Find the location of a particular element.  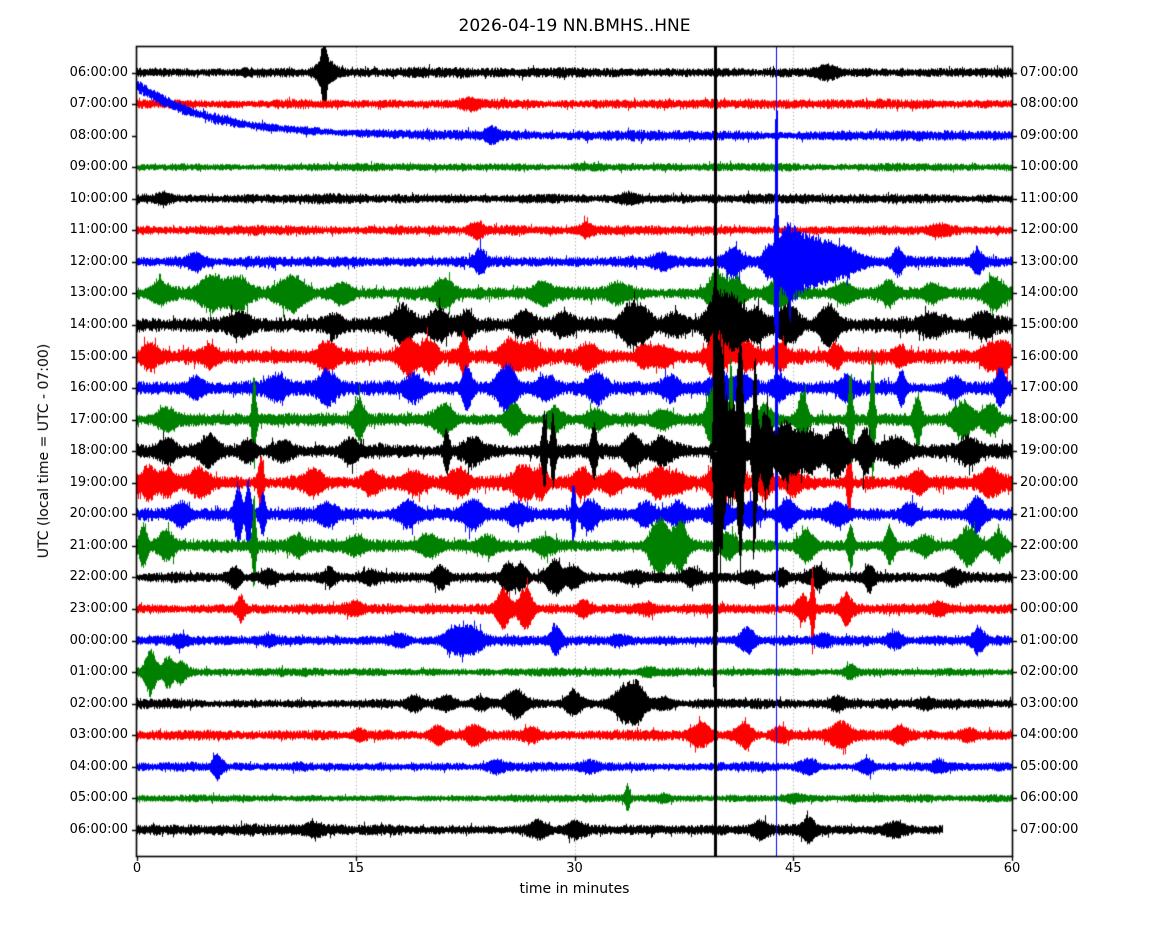

y-tick-label-right: 15:00:00 is located at coordinates (1049, 324).